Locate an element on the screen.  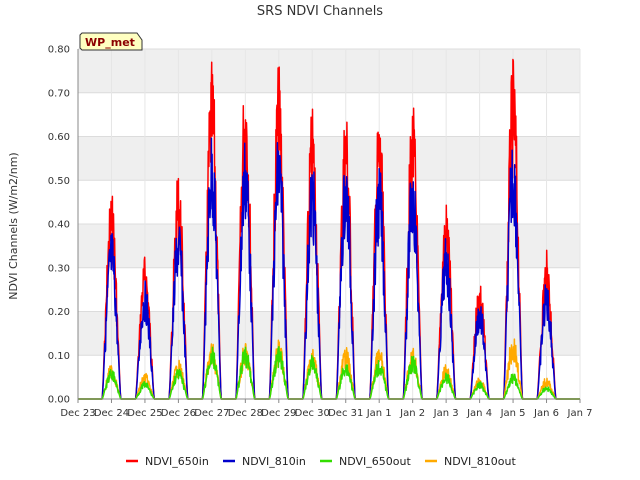
x-tick-label: Dec 26 is located at coordinates (178, 413).